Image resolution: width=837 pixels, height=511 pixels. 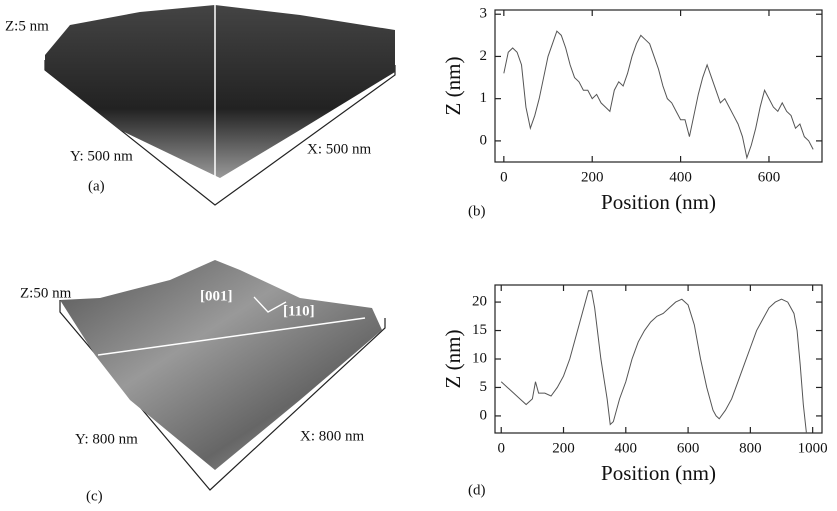 I want to click on x-label: X: 500 nm, so click(x=339, y=149).